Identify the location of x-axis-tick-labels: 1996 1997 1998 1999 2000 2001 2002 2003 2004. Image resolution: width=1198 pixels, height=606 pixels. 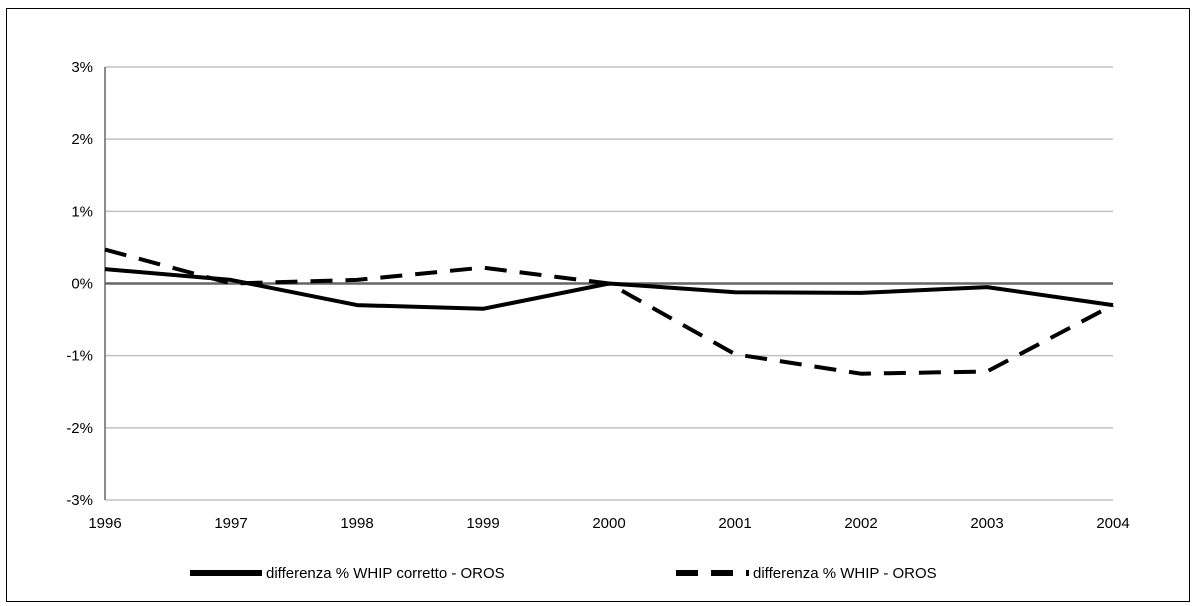
(608, 523).